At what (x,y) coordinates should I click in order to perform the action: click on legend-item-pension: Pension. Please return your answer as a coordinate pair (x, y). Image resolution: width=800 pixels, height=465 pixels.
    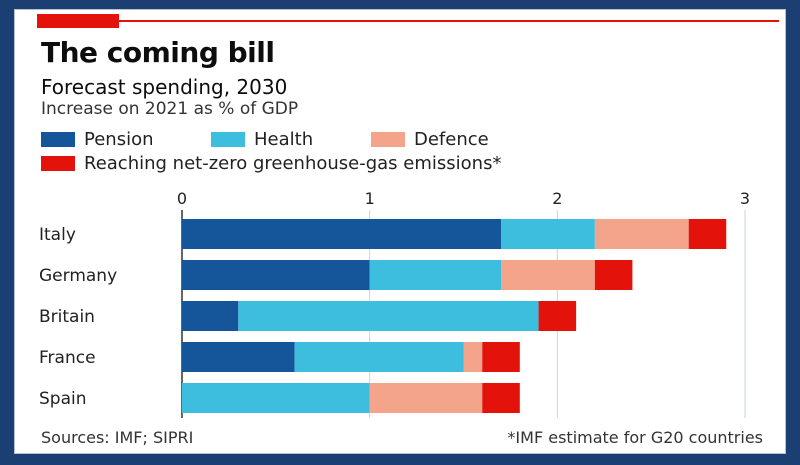
    Looking at the image, I should click on (97, 139).